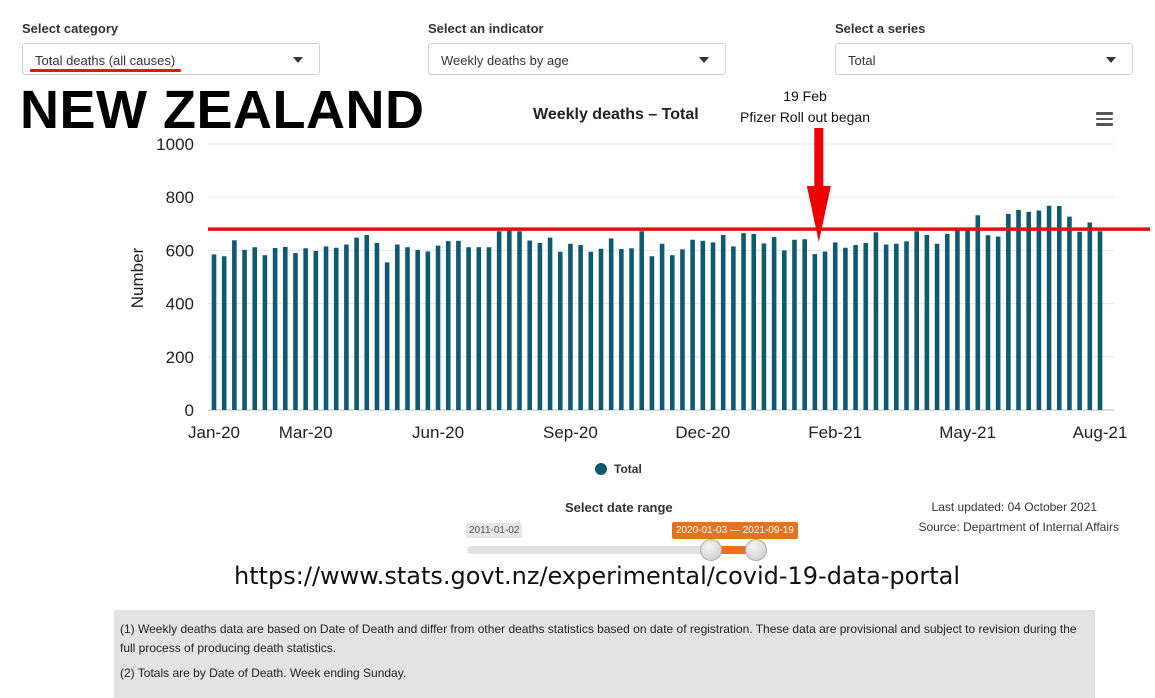 This screenshot has width=1155, height=698. What do you see at coordinates (711, 550) in the screenshot?
I see `range-start-handle` at bounding box center [711, 550].